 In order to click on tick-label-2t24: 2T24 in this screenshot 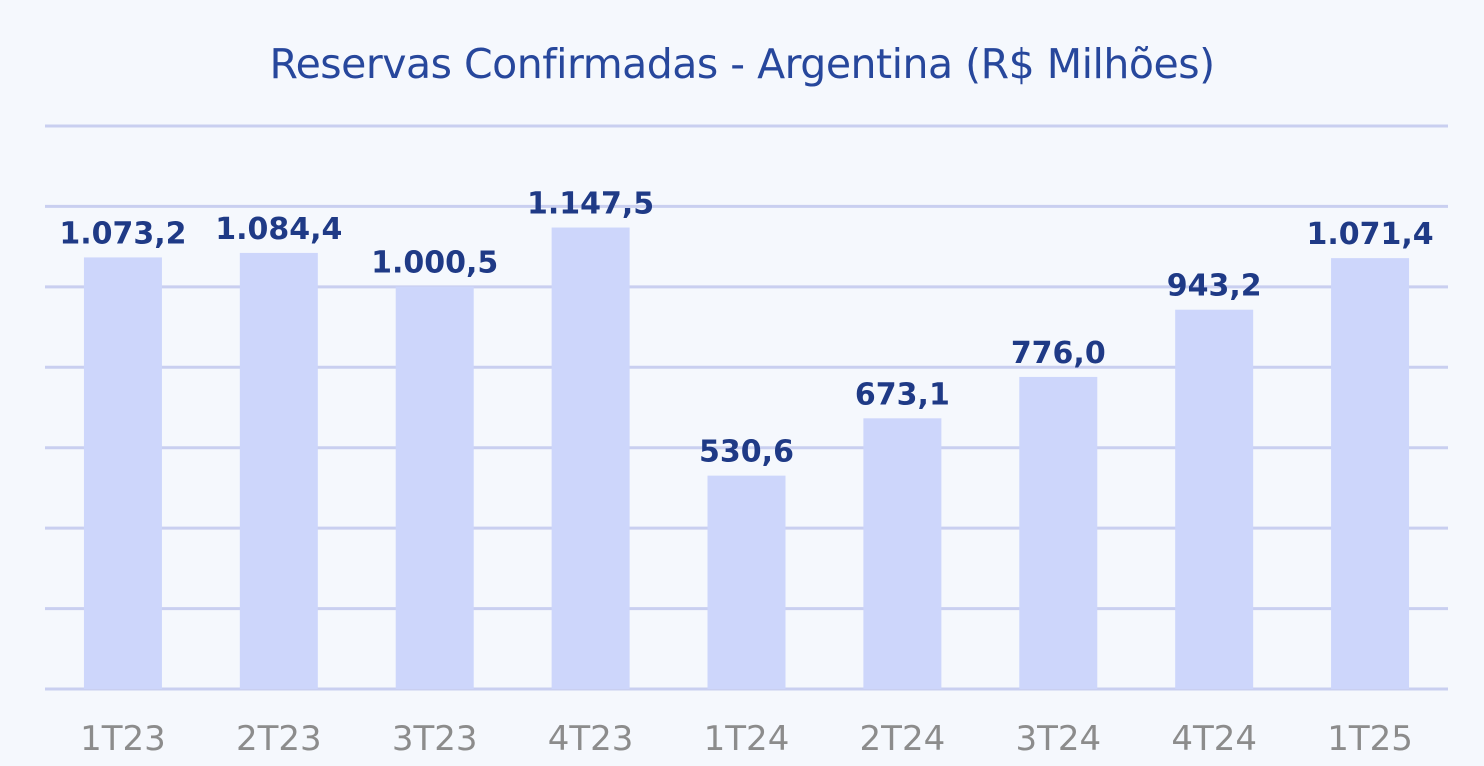, I will do `click(903, 739)`.